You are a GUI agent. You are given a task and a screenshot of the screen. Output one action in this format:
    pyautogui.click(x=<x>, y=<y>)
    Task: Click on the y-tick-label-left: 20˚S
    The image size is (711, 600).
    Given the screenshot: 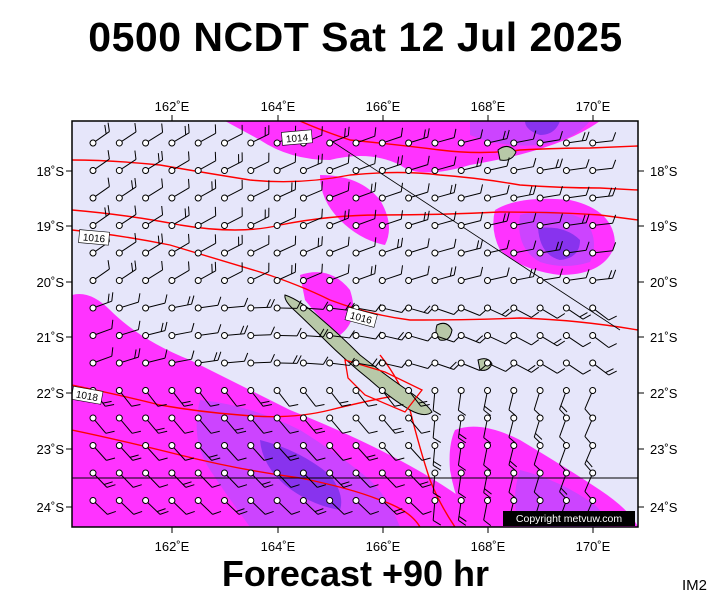 What is the action you would take?
    pyautogui.click(x=51, y=282)
    